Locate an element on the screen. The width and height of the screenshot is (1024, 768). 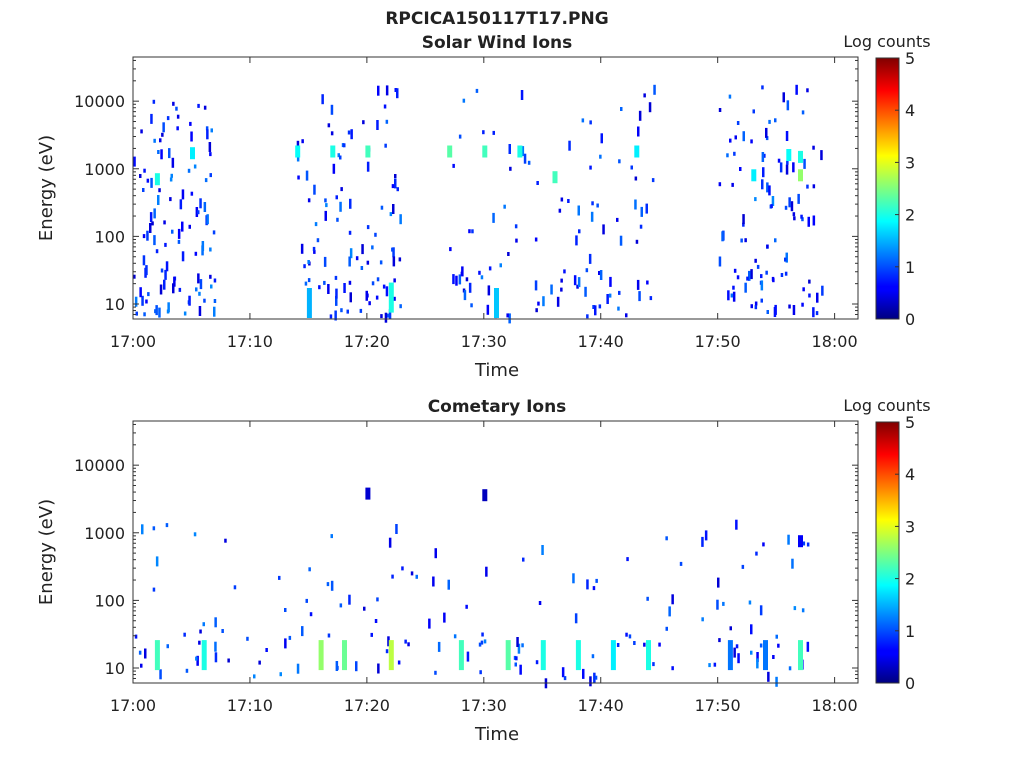
colorbar-tick-label: 2 is located at coordinates (910, 215).